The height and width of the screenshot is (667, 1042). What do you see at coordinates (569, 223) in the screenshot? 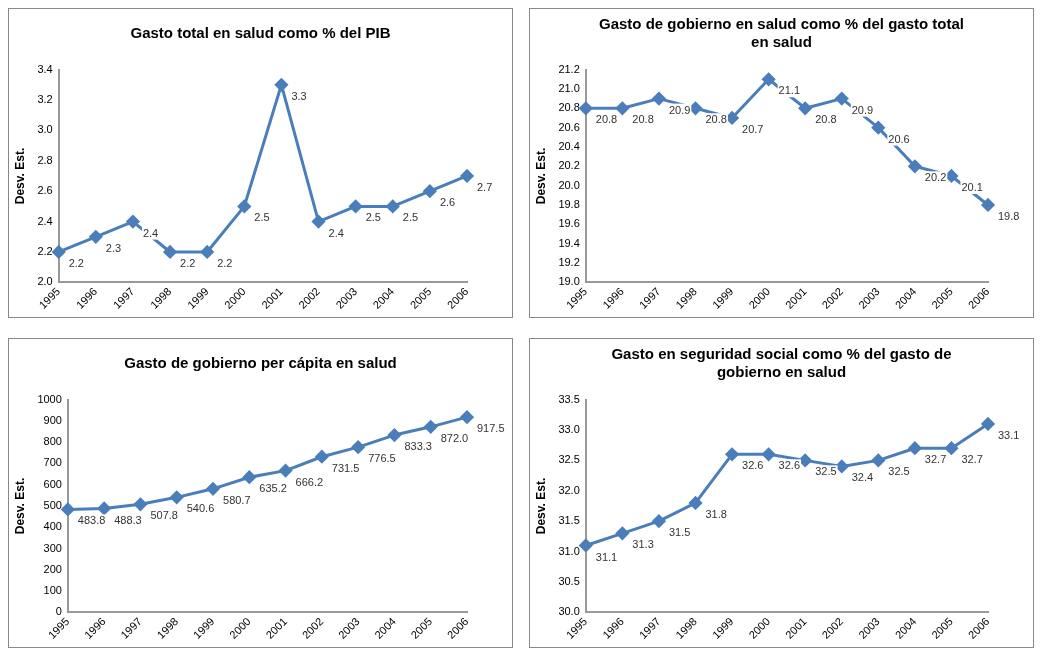
I see `y-tick-label: 19.6` at bounding box center [569, 223].